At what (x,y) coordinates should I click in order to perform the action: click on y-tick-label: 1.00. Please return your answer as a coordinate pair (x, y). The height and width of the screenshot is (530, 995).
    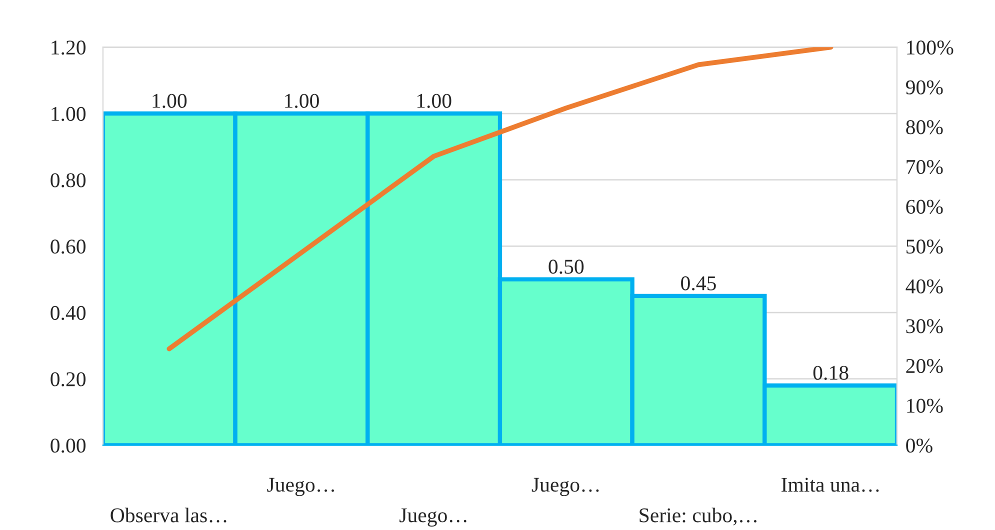
    Looking at the image, I should click on (69, 114).